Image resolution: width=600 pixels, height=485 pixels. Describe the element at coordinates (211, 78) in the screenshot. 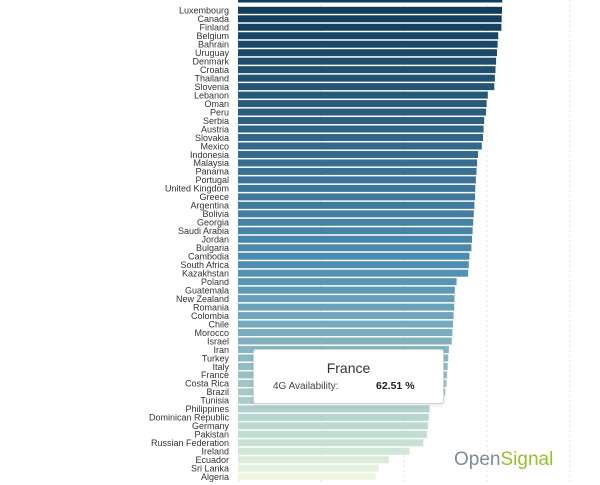

I see `category-label: Thailand` at that location.